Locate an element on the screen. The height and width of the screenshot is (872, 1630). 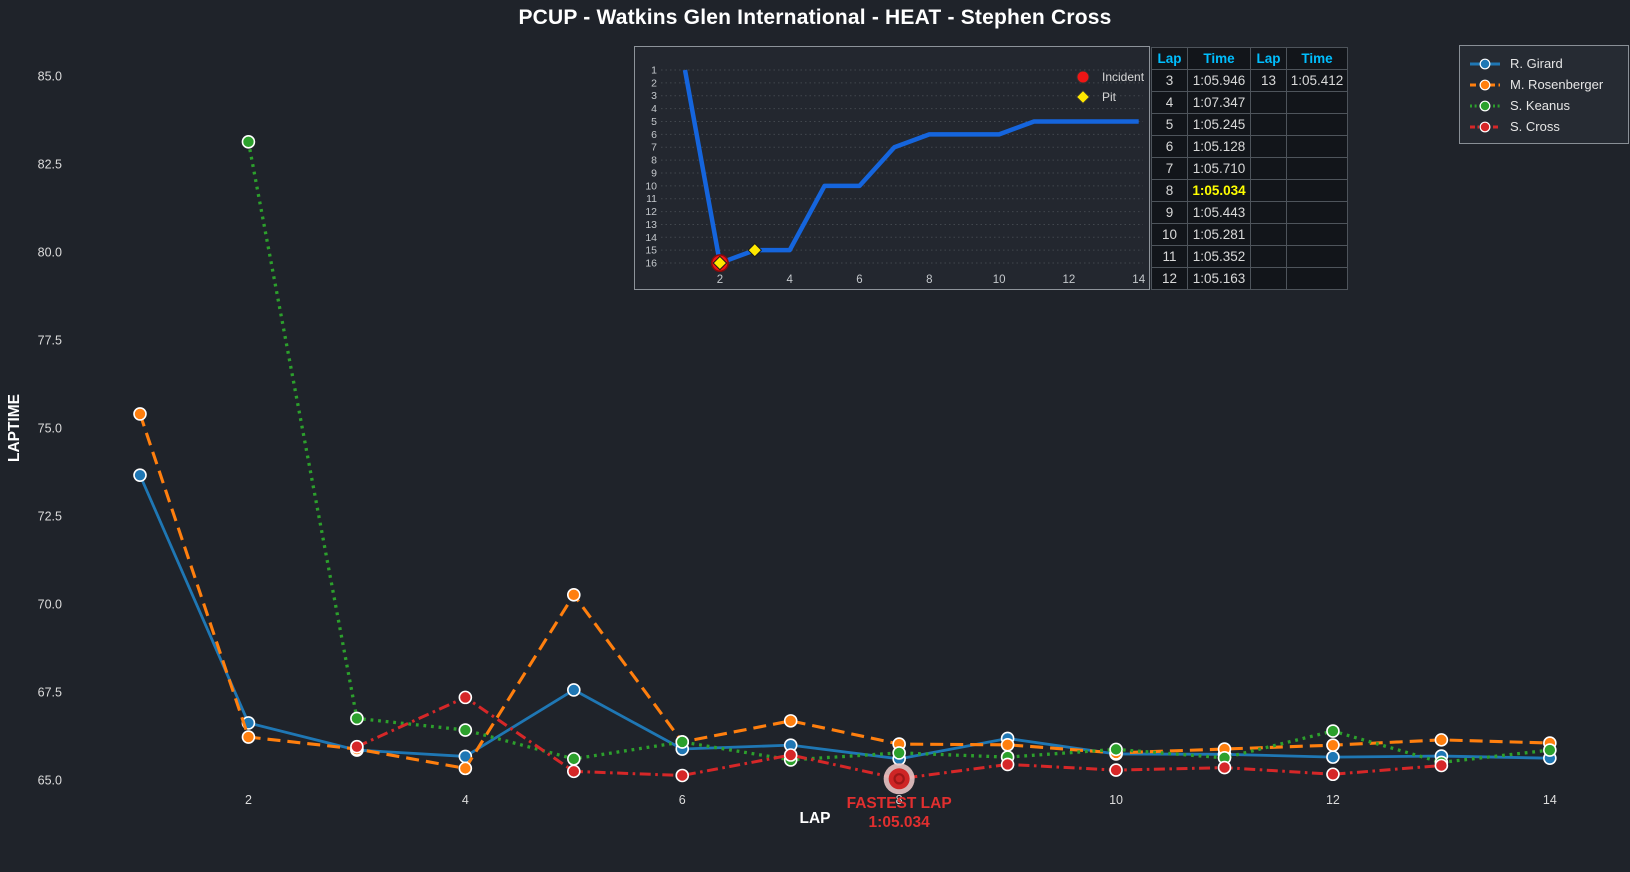
legend-driver-label: S. Cross is located at coordinates (1535, 126).